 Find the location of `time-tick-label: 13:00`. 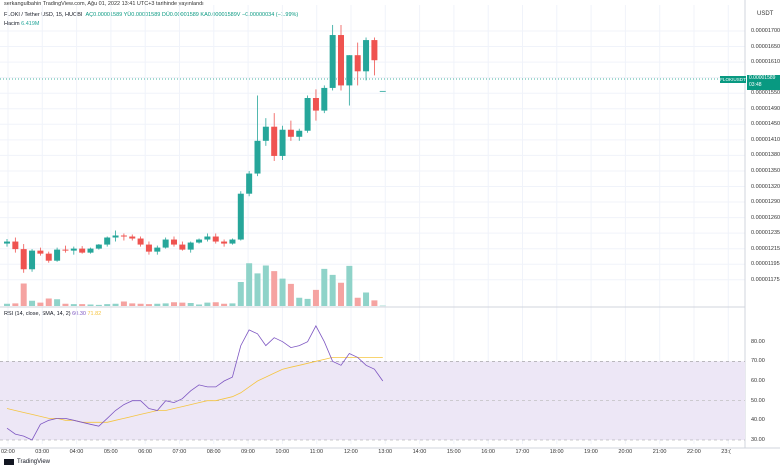

time-tick-label: 13:00 is located at coordinates (385, 452).